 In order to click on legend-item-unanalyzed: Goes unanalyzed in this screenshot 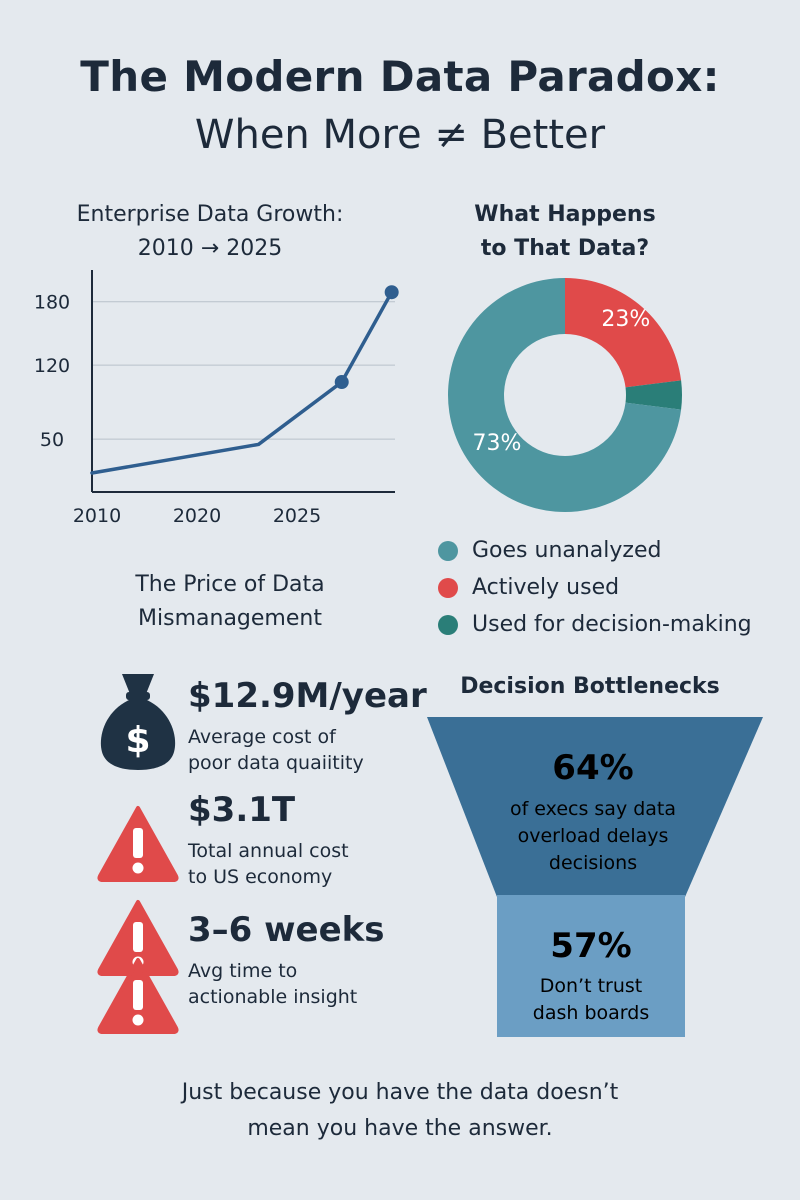, I will do `click(595, 550)`.